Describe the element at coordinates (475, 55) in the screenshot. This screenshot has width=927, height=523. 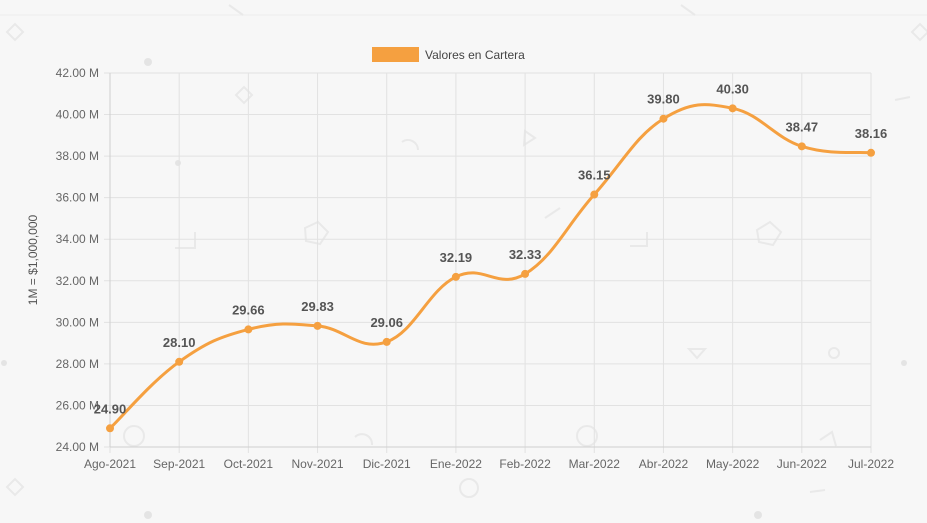
I see `legend-label: Valores en Cartera` at that location.